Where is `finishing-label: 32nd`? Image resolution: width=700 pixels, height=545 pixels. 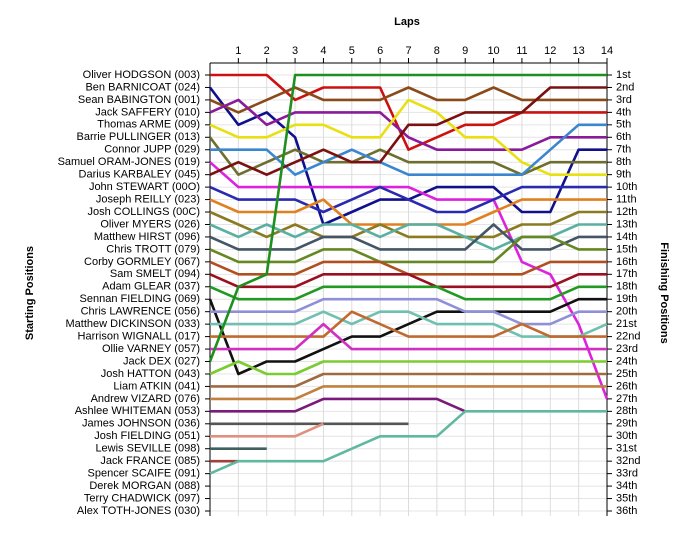
finishing-label: 32nd is located at coordinates (628, 461).